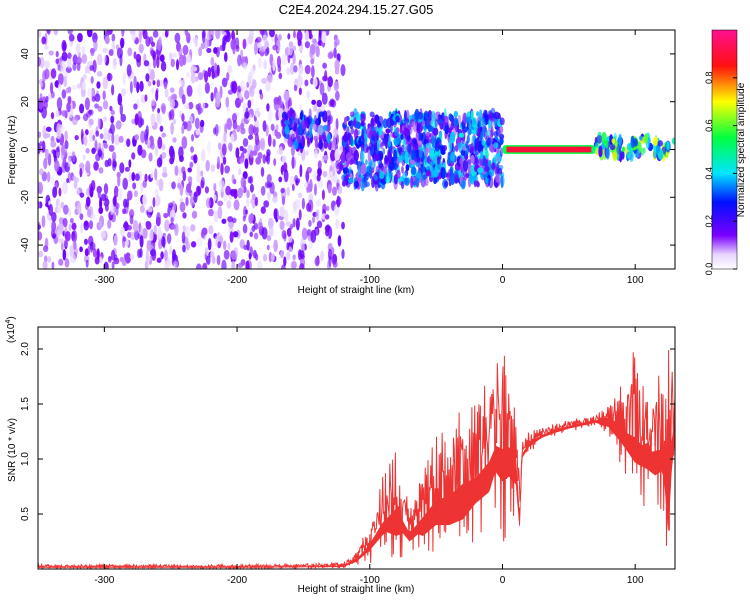 This screenshot has height=600, width=750. Describe the element at coordinates (25, 54) in the screenshot. I see `y-tick-label: 40` at that location.